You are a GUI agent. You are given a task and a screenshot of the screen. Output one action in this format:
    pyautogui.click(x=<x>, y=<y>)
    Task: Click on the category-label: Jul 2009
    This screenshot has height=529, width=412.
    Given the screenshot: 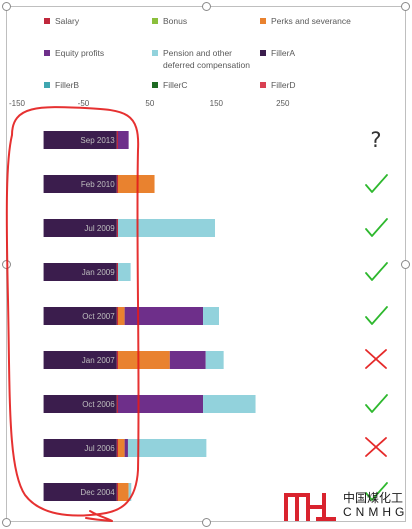 What is the action you would take?
    pyautogui.click(x=99, y=228)
    